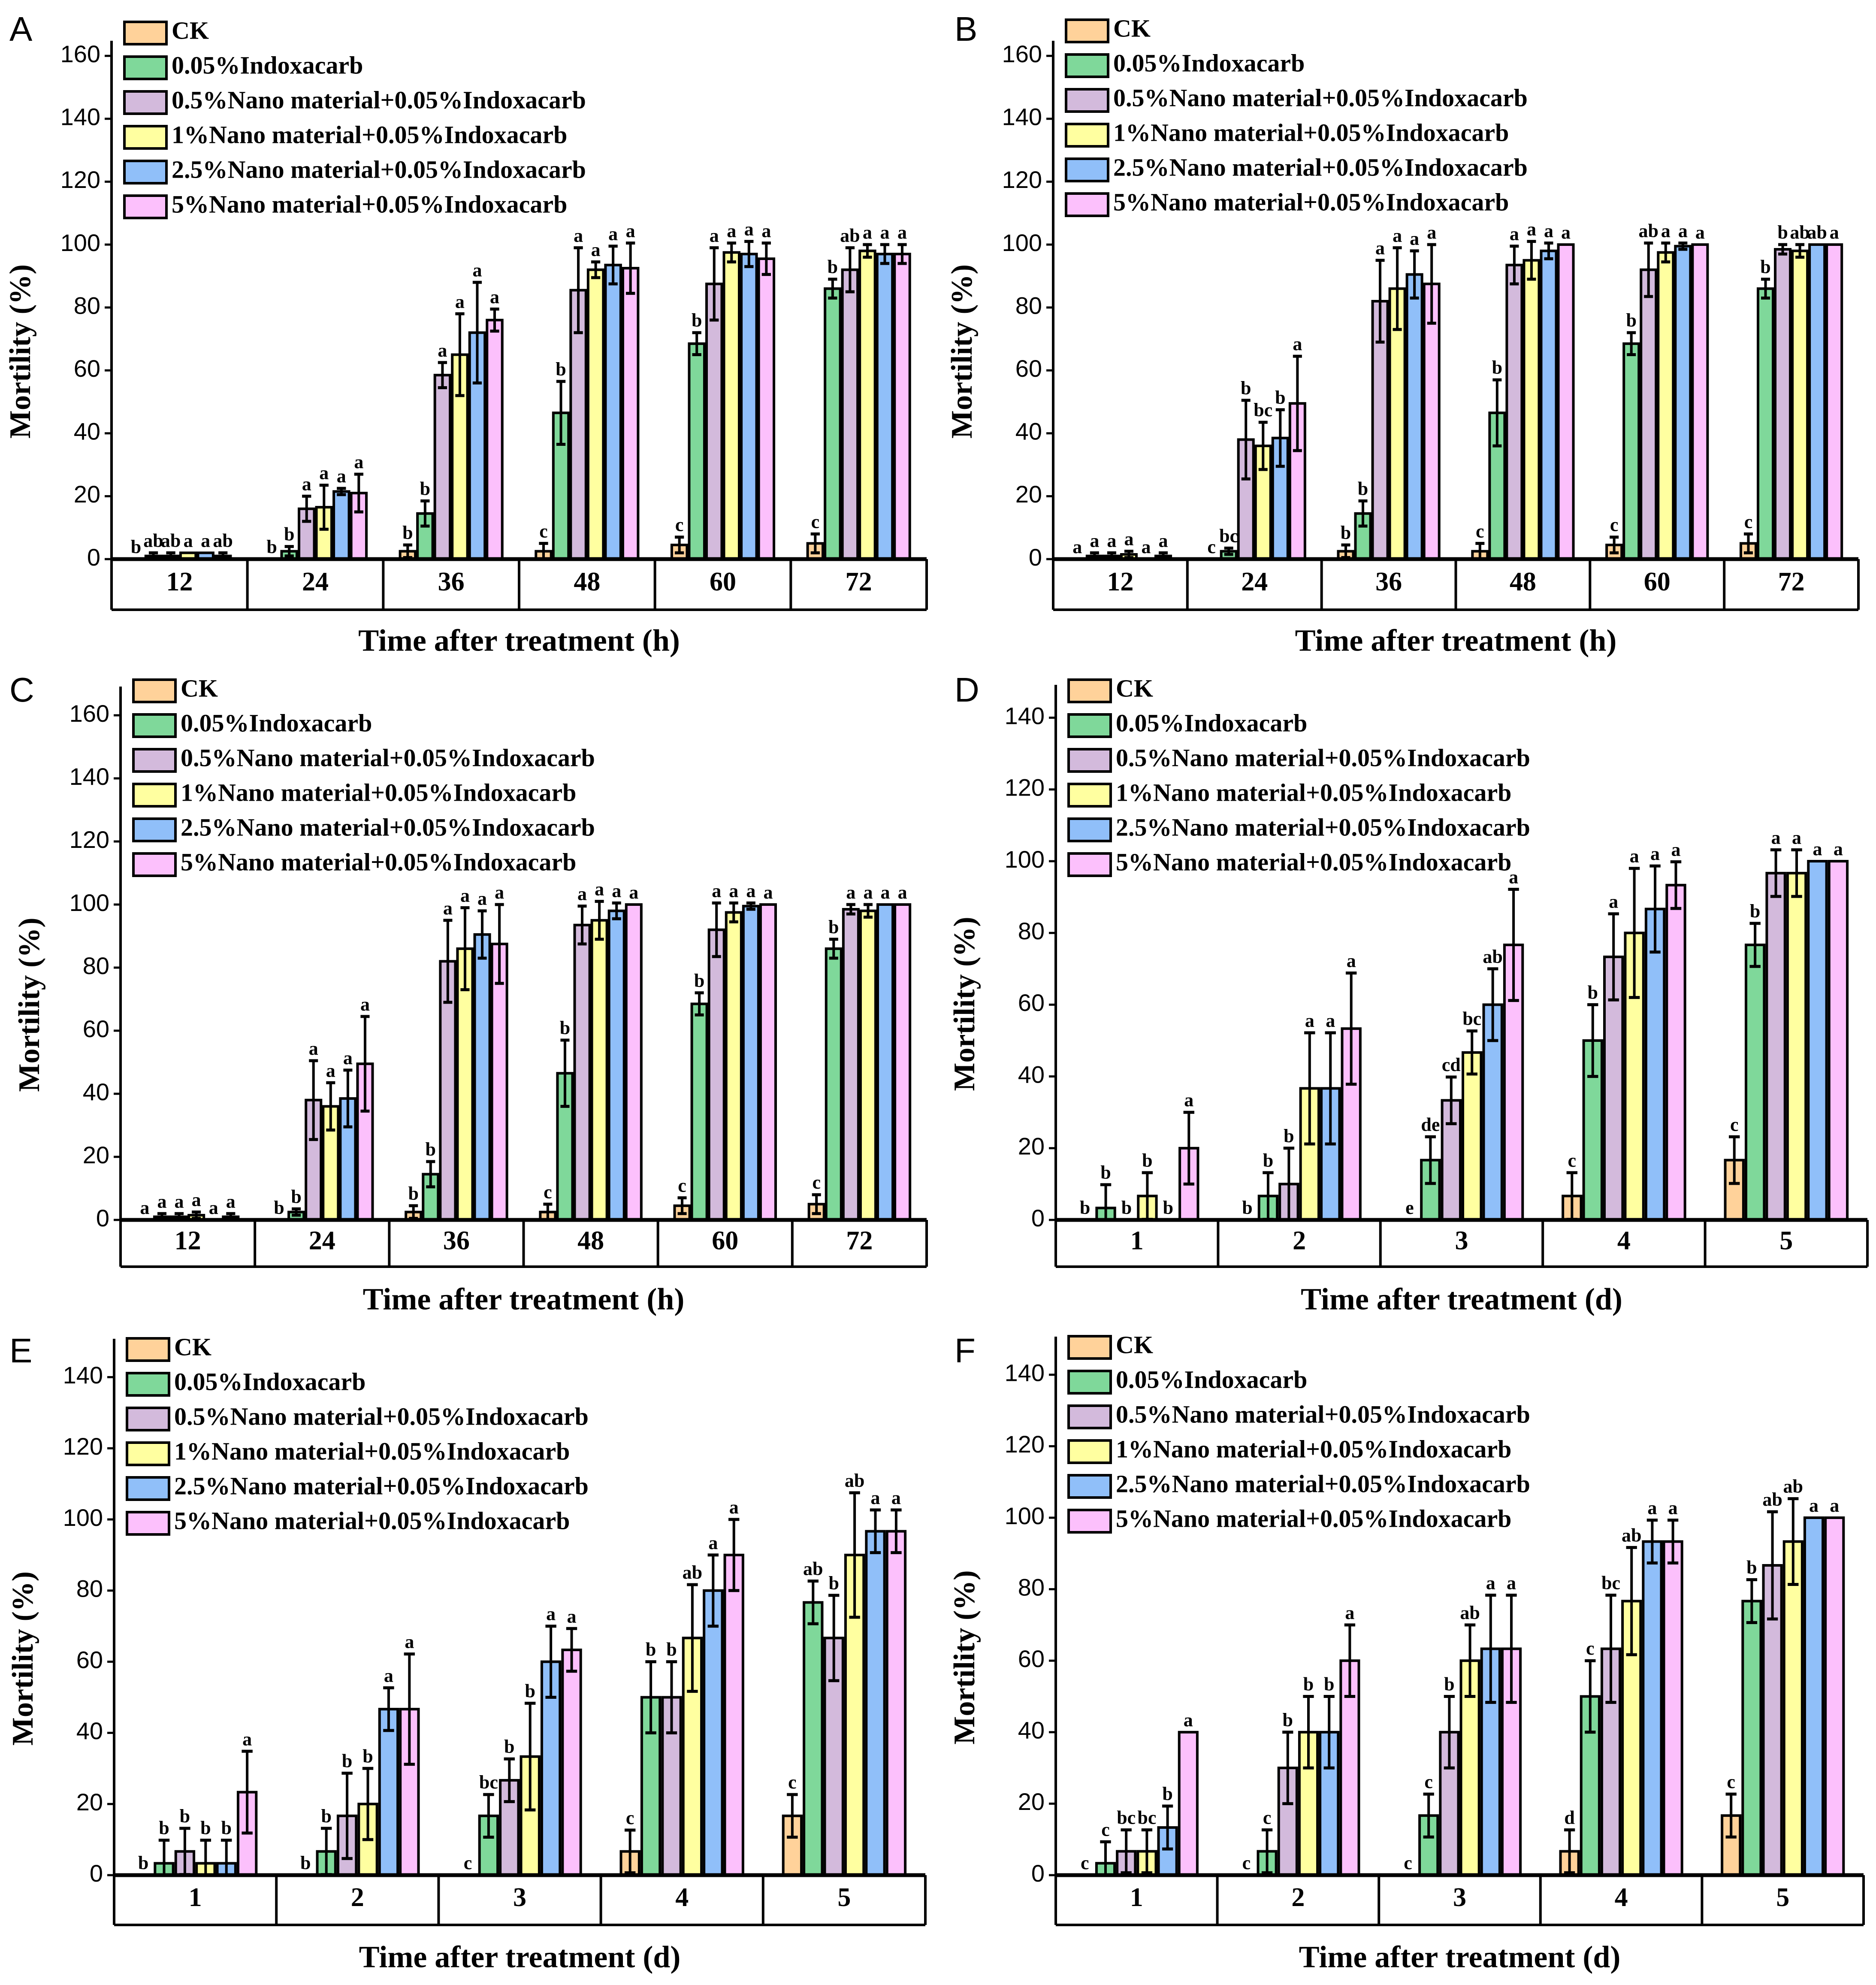  What do you see at coordinates (86, 305) in the screenshot?
I see `y-axis-ticks: 0 20 40 60 80 100 120 140 160` at bounding box center [86, 305].